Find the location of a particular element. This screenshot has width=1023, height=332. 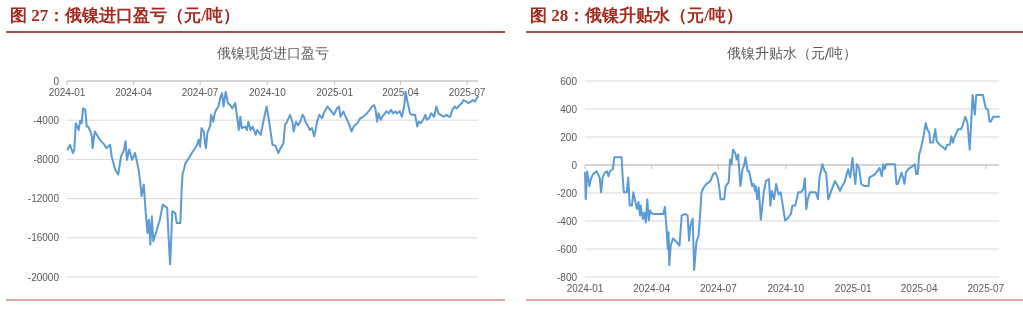

y-tick-label: 400 is located at coordinates (569, 109).